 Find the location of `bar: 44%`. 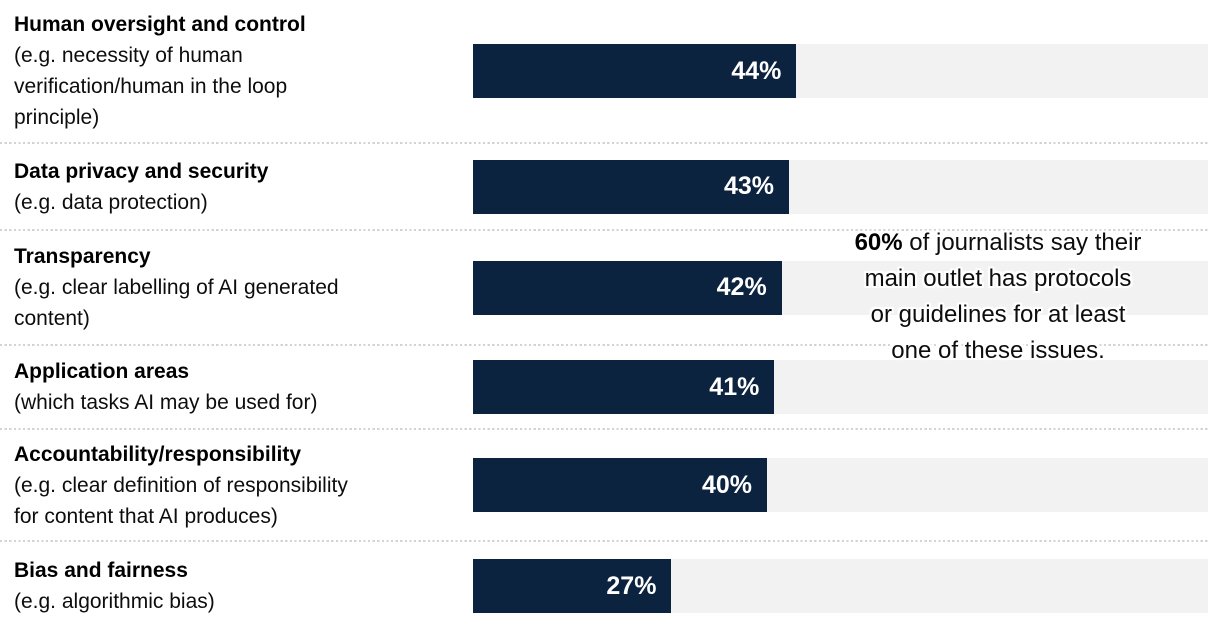

bar: 44% is located at coordinates (635, 71).